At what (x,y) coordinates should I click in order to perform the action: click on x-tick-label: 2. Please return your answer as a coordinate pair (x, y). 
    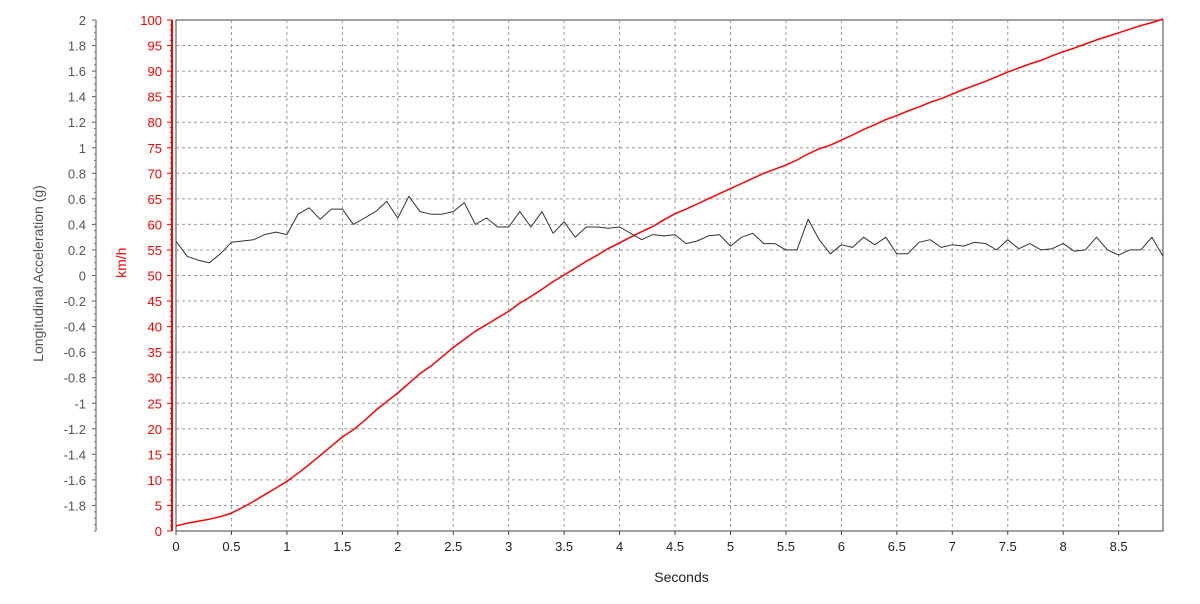
    Looking at the image, I should click on (397, 546).